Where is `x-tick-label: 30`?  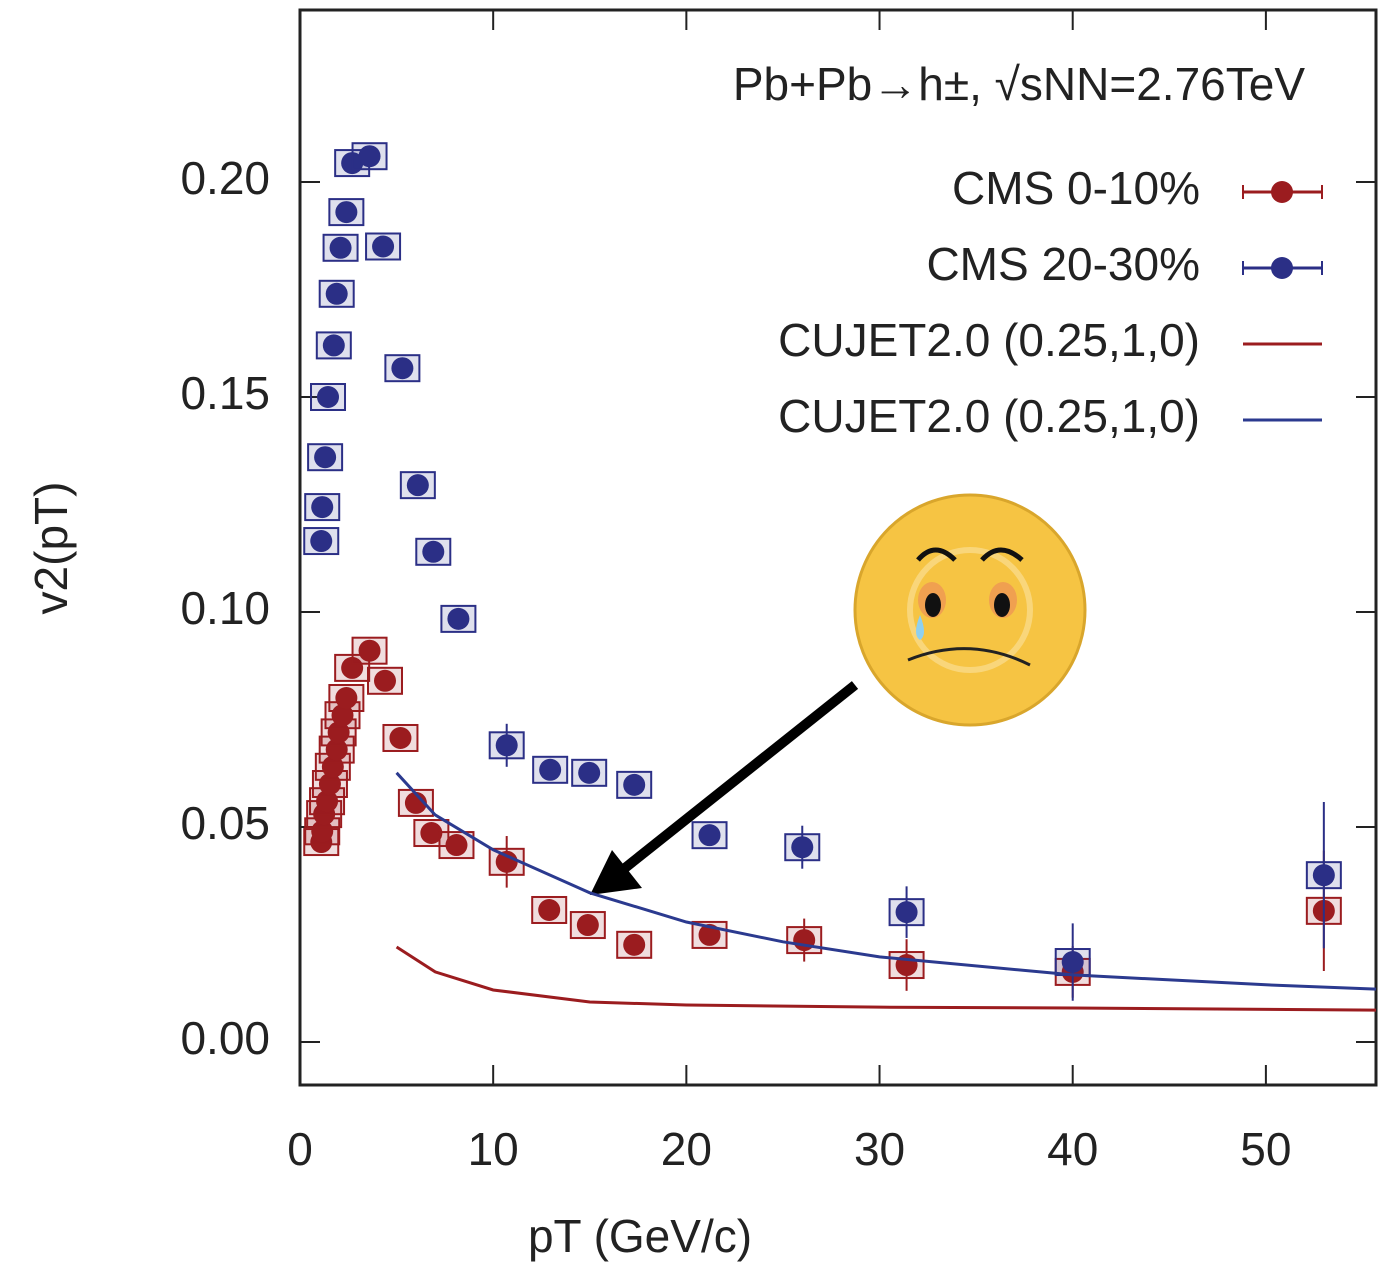 x-tick-label: 30 is located at coordinates (879, 1149).